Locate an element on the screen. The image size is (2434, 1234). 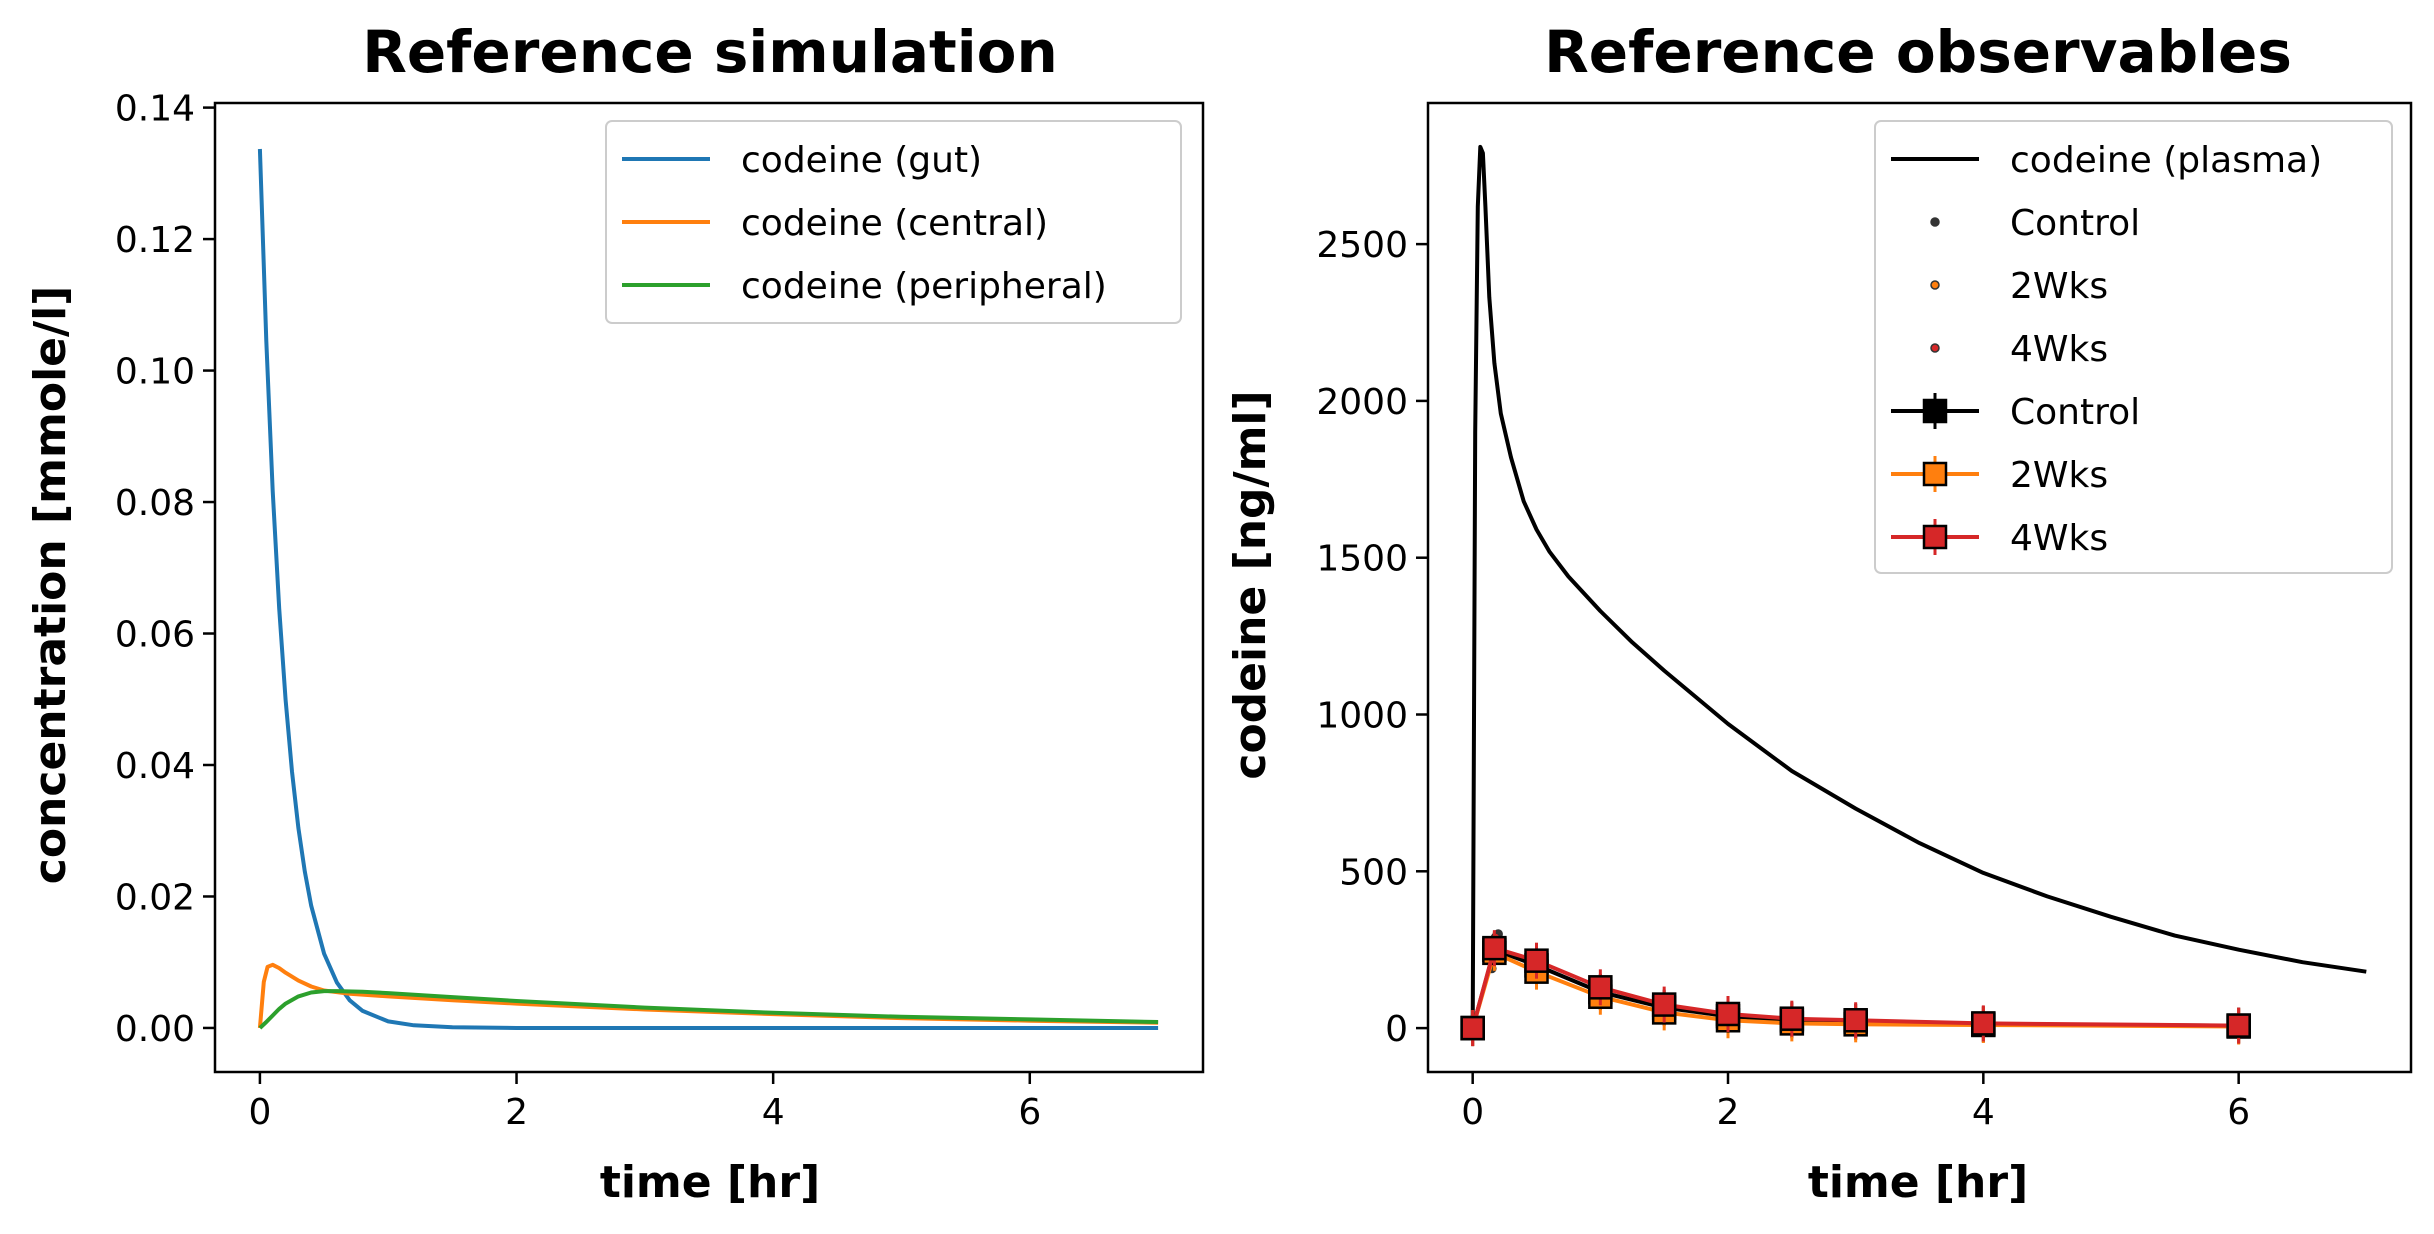
series-4wks is located at coordinates (1855, 988).